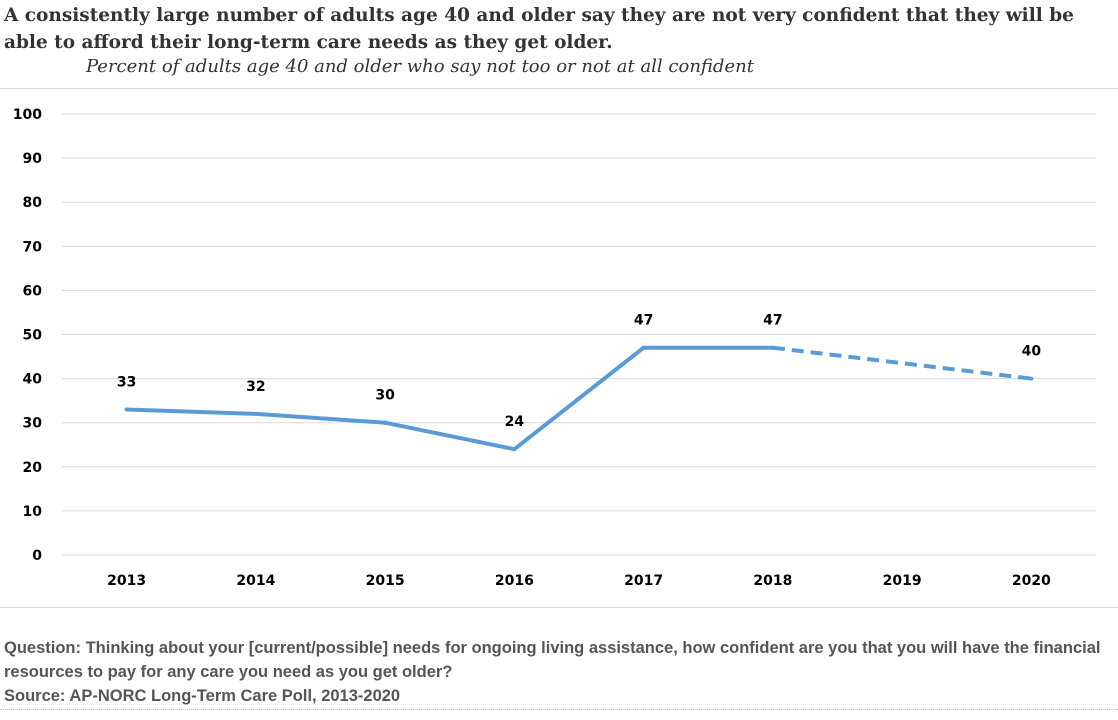  Describe the element at coordinates (33, 203) in the screenshot. I see `y-tick-label: 80` at that location.